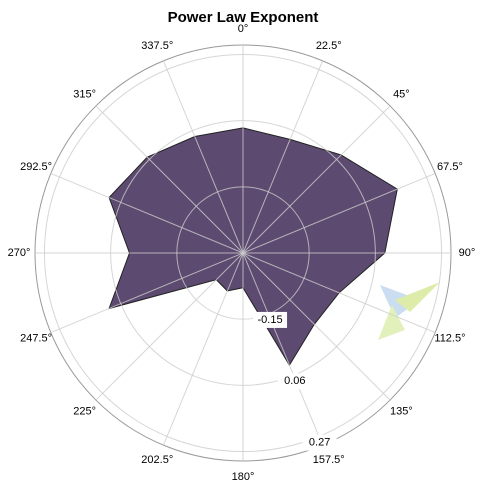  I want to click on angle-label: 67.5°, so click(450, 167).